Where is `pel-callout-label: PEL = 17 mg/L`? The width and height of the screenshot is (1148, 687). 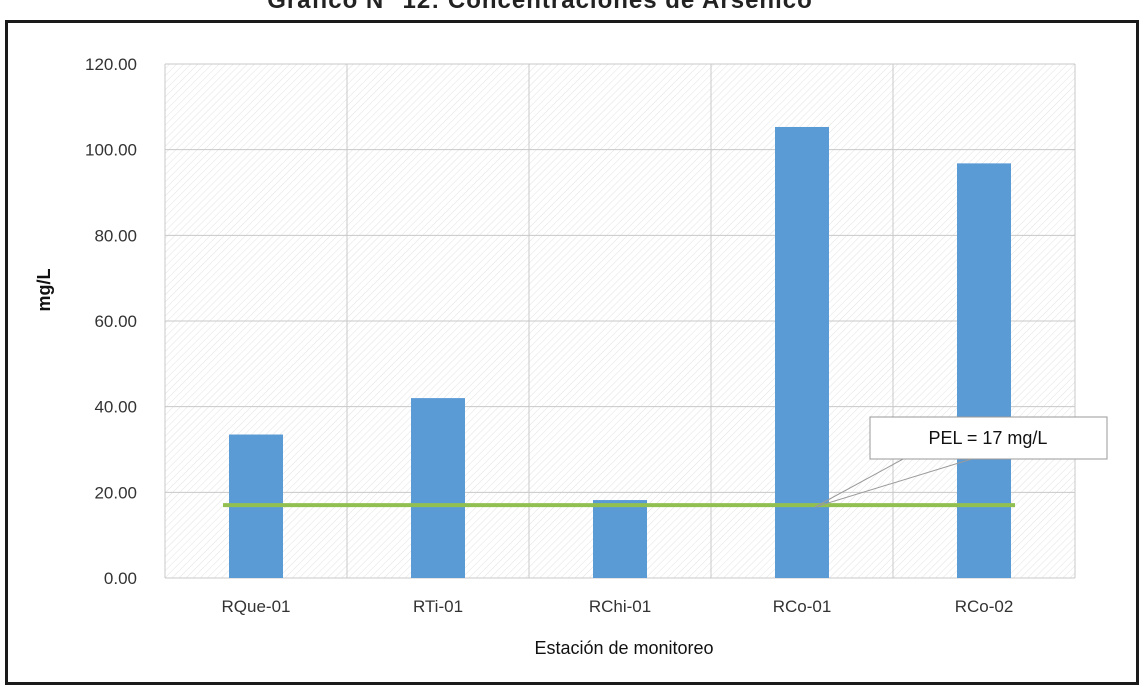 pel-callout-label: PEL = 17 mg/L is located at coordinates (988, 438).